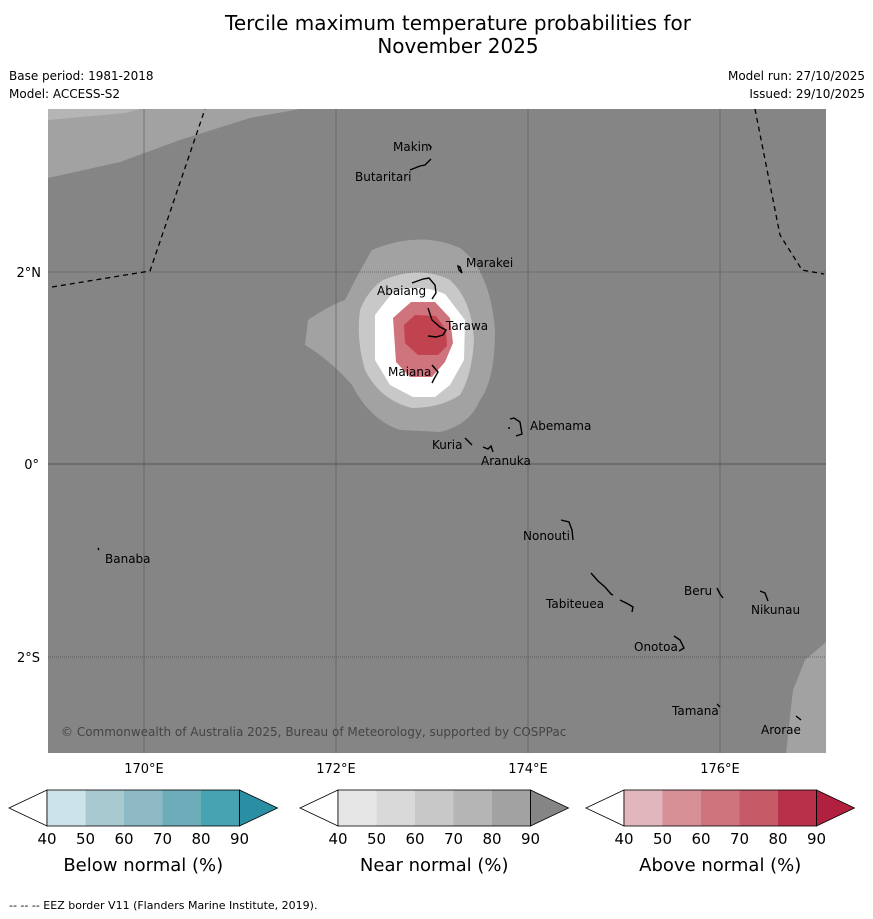  What do you see at coordinates (98, 549) in the screenshot?
I see `banaba-island` at bounding box center [98, 549].